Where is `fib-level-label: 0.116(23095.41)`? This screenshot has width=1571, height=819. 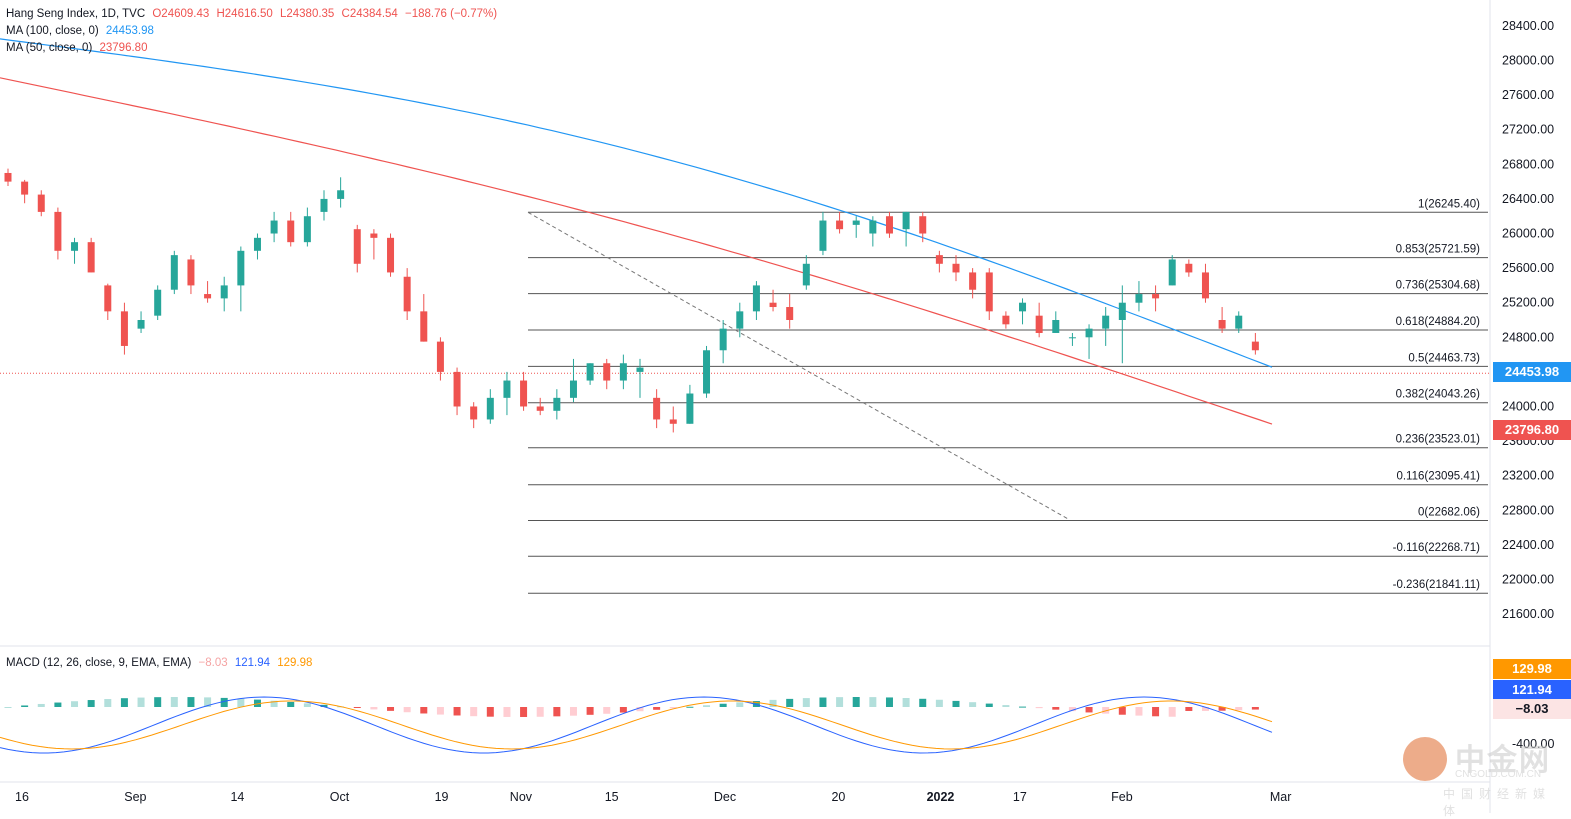
fib-level-label: 0.116(23095.41) is located at coordinates (1438, 477).